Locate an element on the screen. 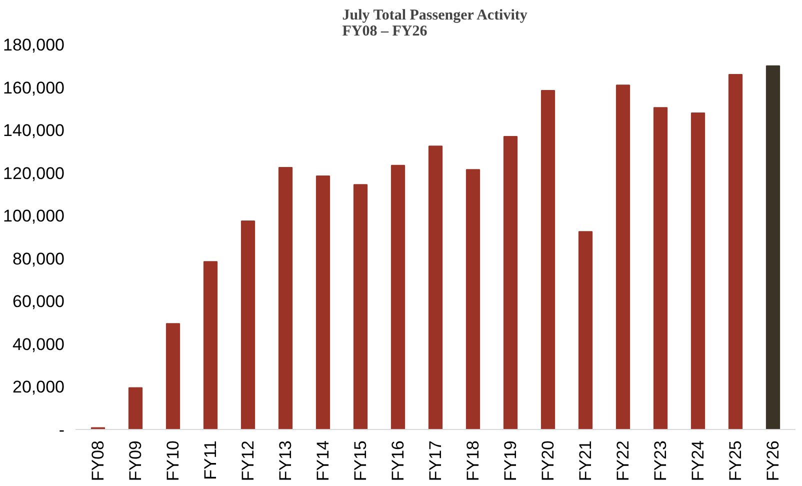  y-tick-label: 60,000 is located at coordinates (38, 302).